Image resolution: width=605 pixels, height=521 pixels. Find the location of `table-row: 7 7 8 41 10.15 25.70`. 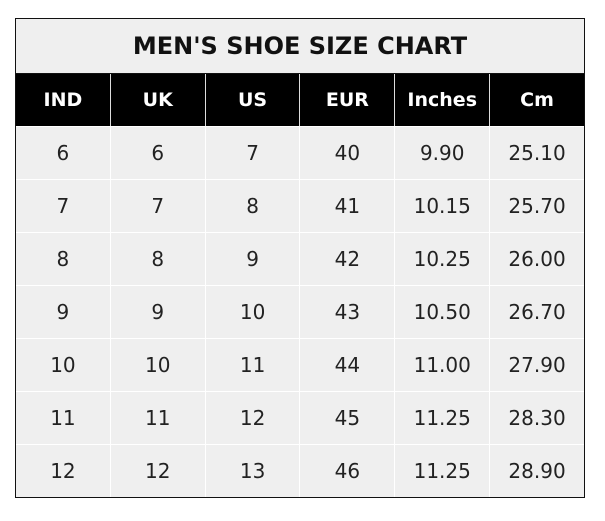

table-row: 7 7 8 41 10.15 25.70 is located at coordinates (300, 205).